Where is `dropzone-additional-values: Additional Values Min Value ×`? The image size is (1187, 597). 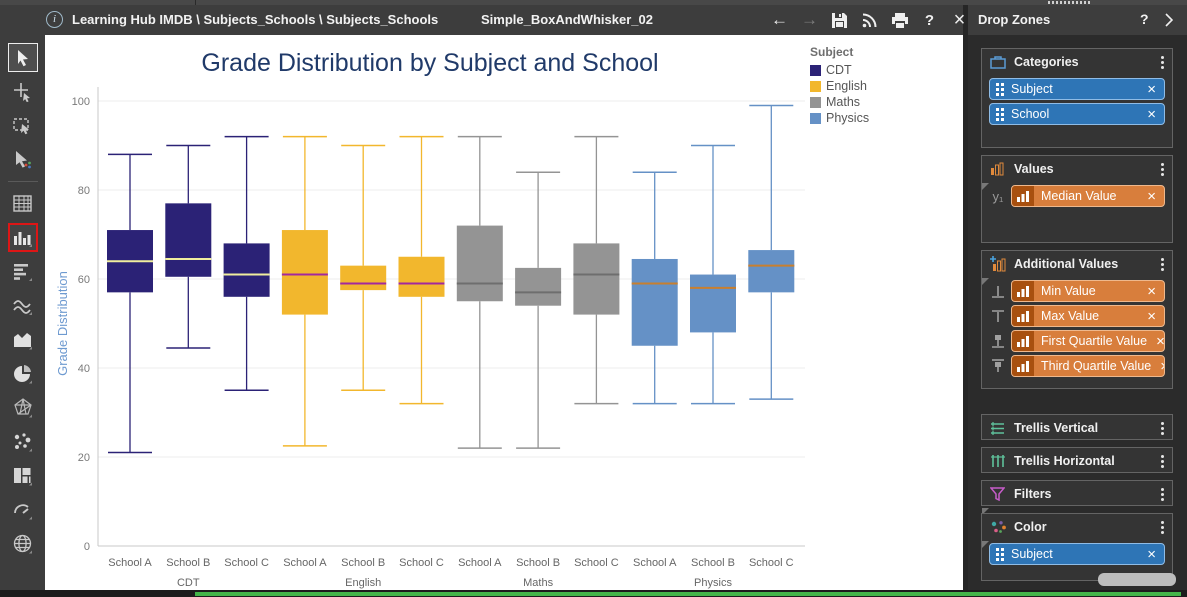 dropzone-additional-values: Additional Values Min Value × is located at coordinates (1077, 319).